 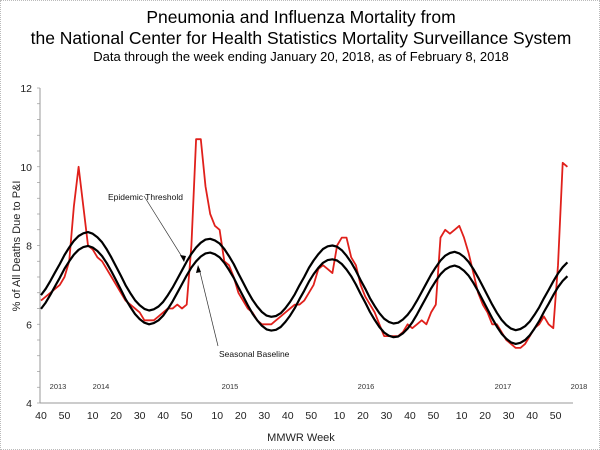 What do you see at coordinates (300, 17) in the screenshot?
I see `chart-title-line1: Pneumonia and Influenza Mortality from` at bounding box center [300, 17].